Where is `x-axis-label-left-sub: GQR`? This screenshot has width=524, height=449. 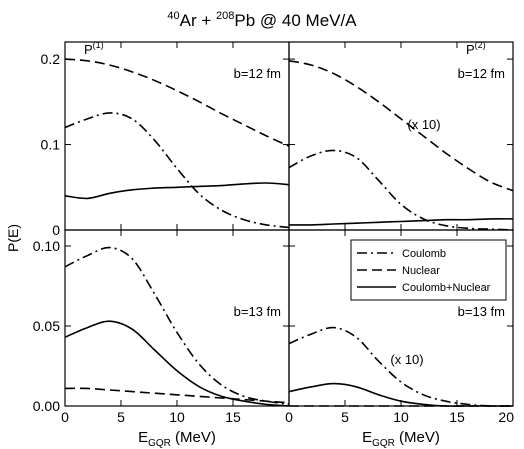
x-axis-label-left-sub: GQR is located at coordinates (159, 443).